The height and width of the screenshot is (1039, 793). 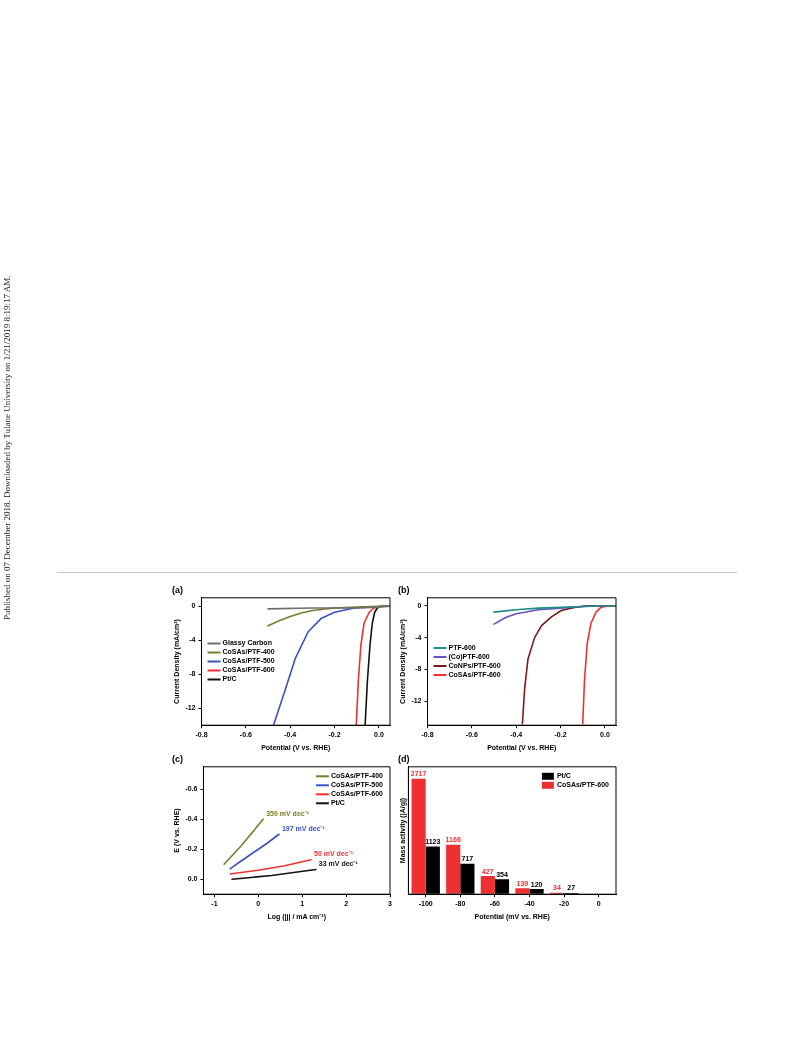 I want to click on text: Published on 07 December 2018. Downloaded by Tulane University on 1/21/2019 8:19:17 AM., so click(x=7, y=447).